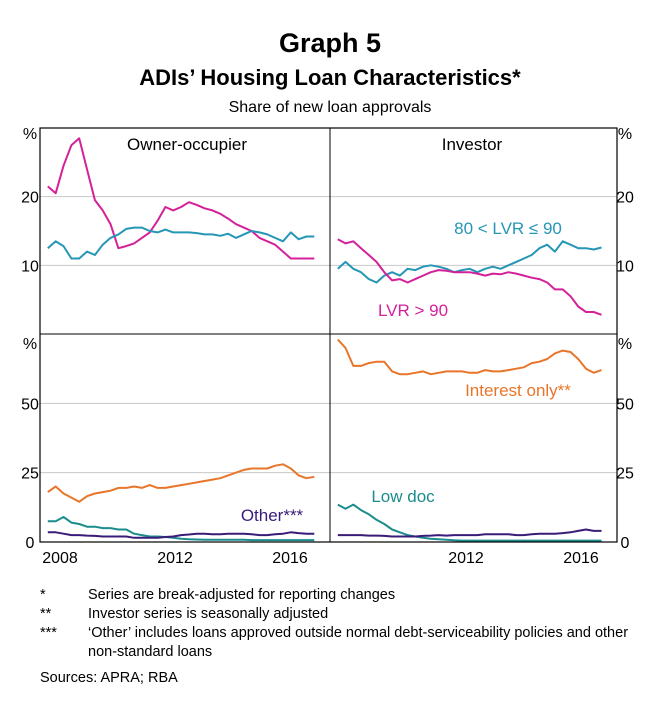  What do you see at coordinates (625, 344) in the screenshot?
I see `unit-label-bottom-right: %` at bounding box center [625, 344].